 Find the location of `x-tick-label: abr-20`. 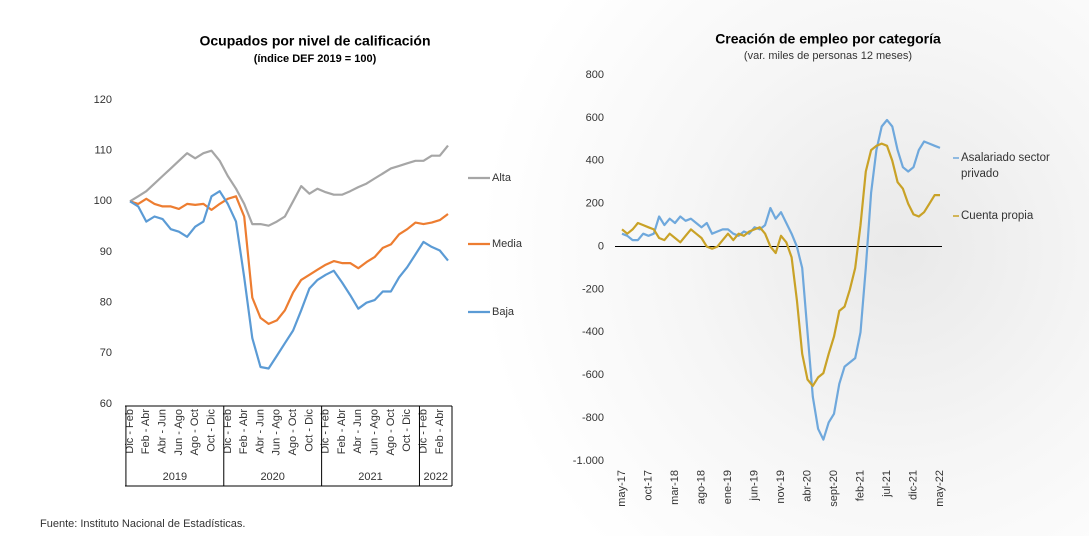

x-tick-label: abr-20 is located at coordinates (807, 486).